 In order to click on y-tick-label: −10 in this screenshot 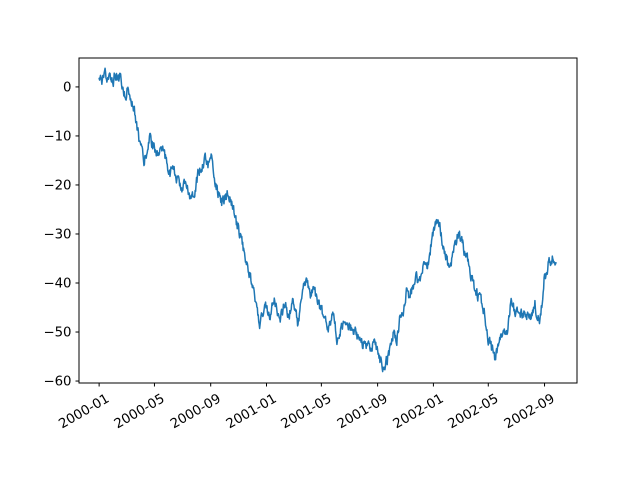, I will do `click(57, 136)`.